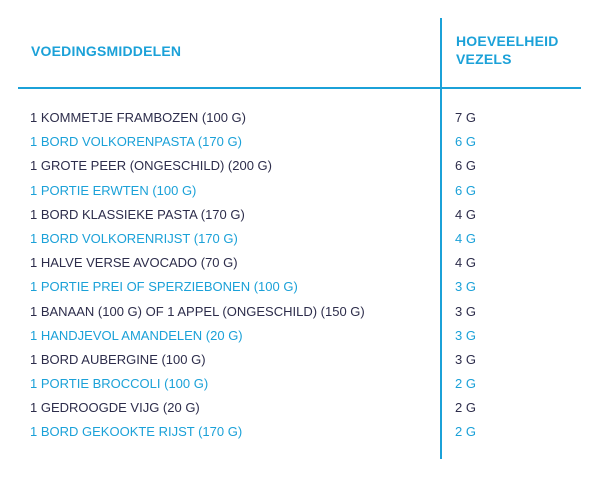 This screenshot has height=477, width=596. What do you see at coordinates (119, 384) in the screenshot?
I see `food-cell: 1 PORTIE BROCCOLI (100 G)` at bounding box center [119, 384].